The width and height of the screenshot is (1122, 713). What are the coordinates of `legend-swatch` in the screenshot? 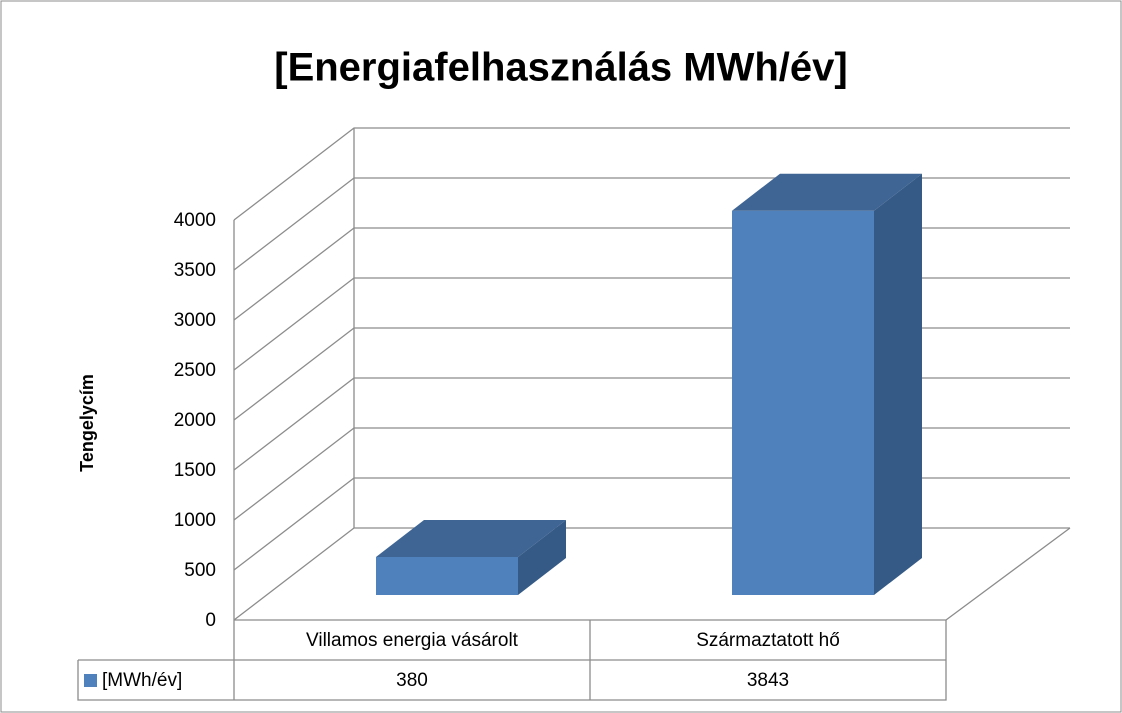 It's located at (90, 680).